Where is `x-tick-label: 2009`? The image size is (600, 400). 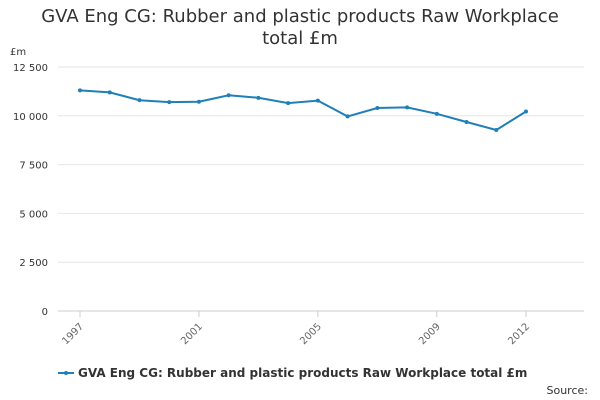 x-tick-label: 2009 is located at coordinates (430, 334).